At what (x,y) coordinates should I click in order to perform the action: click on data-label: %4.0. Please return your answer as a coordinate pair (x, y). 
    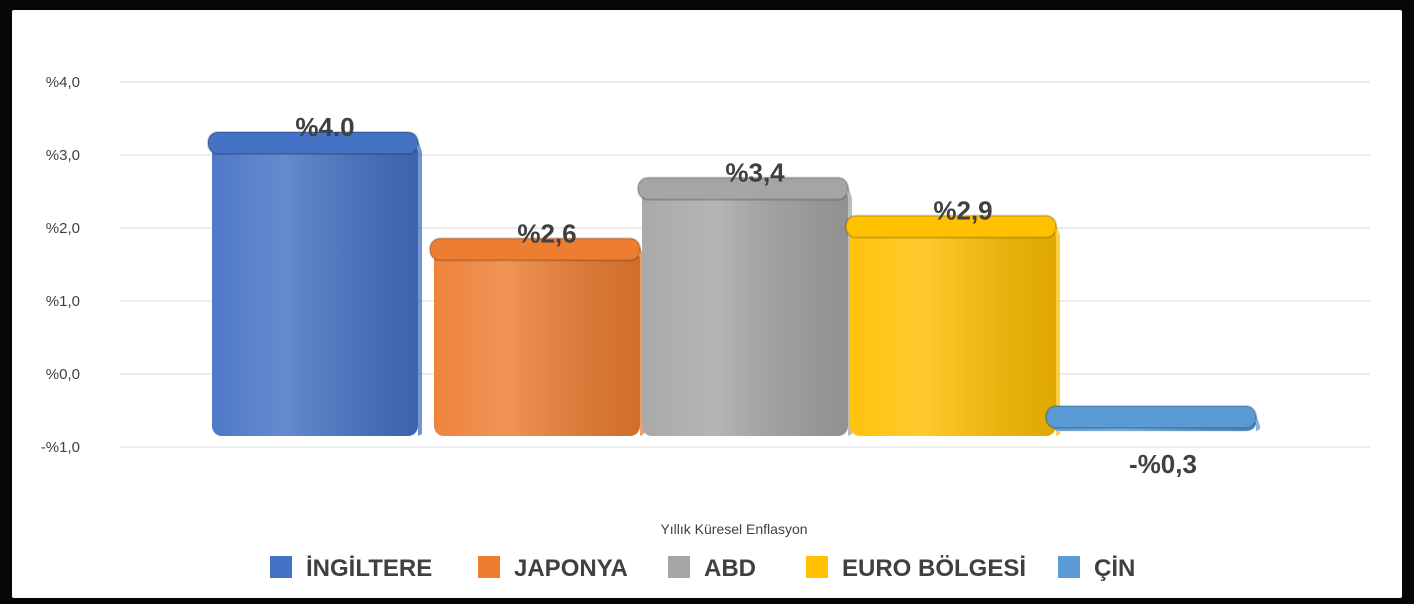
    Looking at the image, I should click on (324, 127).